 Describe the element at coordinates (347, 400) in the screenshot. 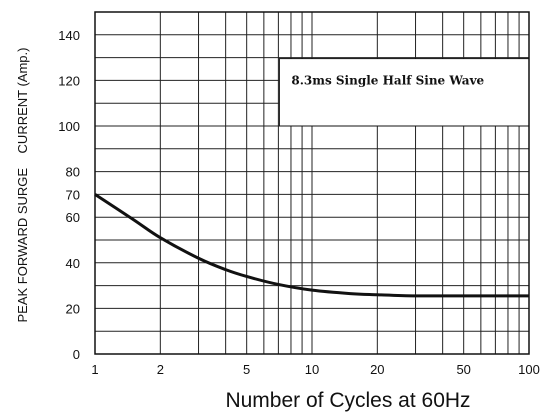

I see `x-axis-label: Number of Cycles at 60Hz` at that location.